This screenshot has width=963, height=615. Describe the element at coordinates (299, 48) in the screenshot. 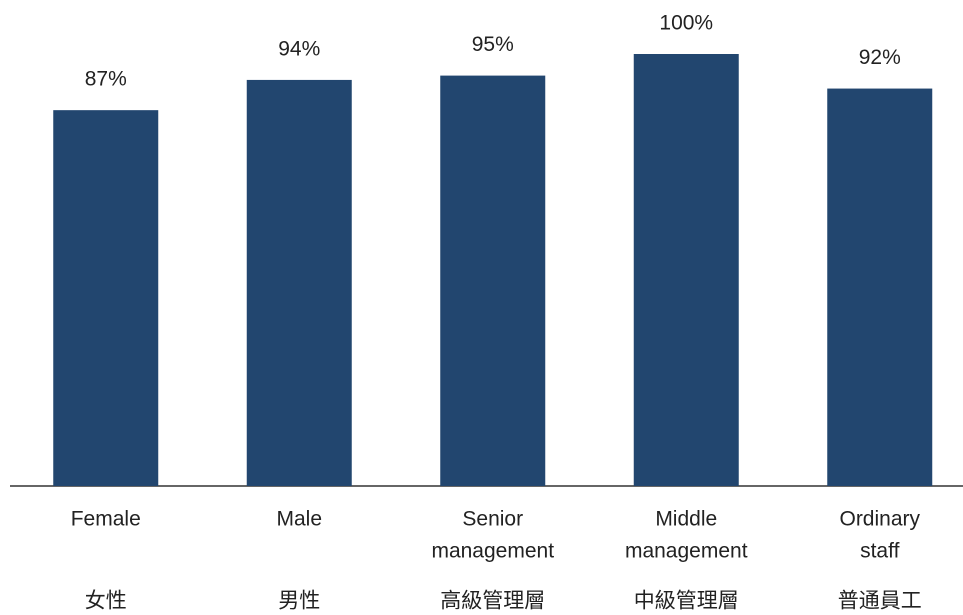

I see `value-label: 94%` at that location.